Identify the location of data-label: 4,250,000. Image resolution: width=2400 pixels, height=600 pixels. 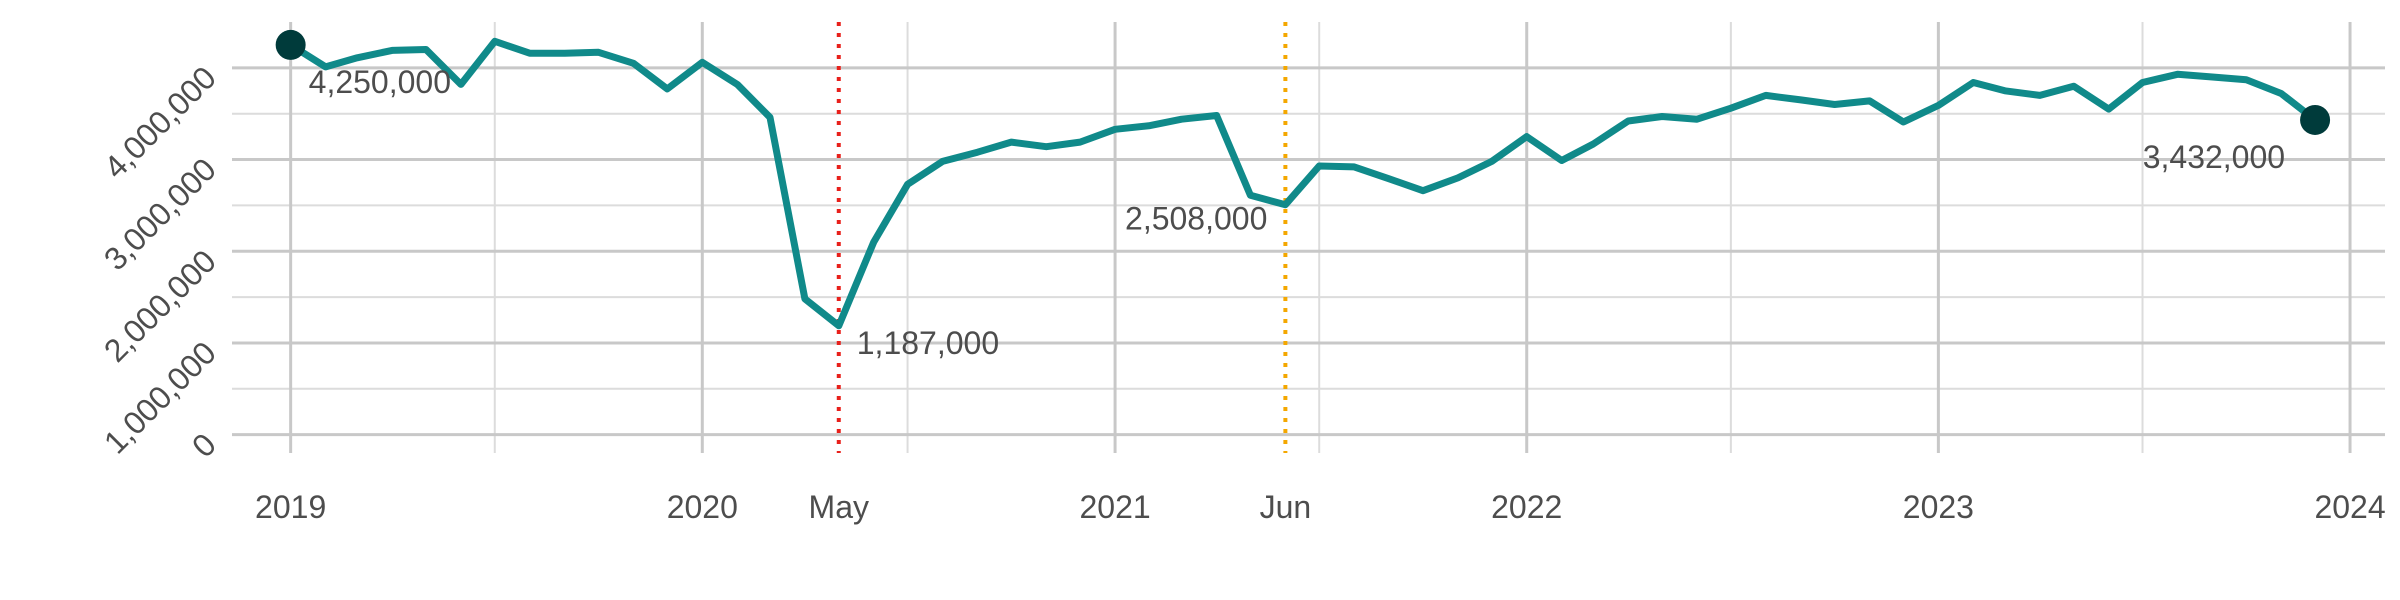
(380, 82).